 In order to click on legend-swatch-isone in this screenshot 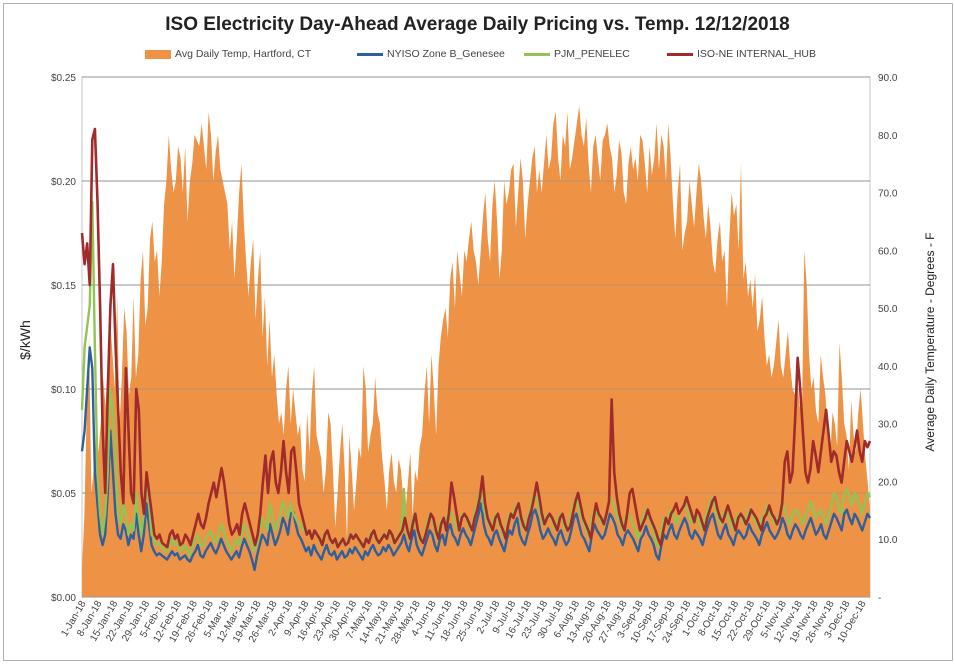, I will do `click(680, 54)`.